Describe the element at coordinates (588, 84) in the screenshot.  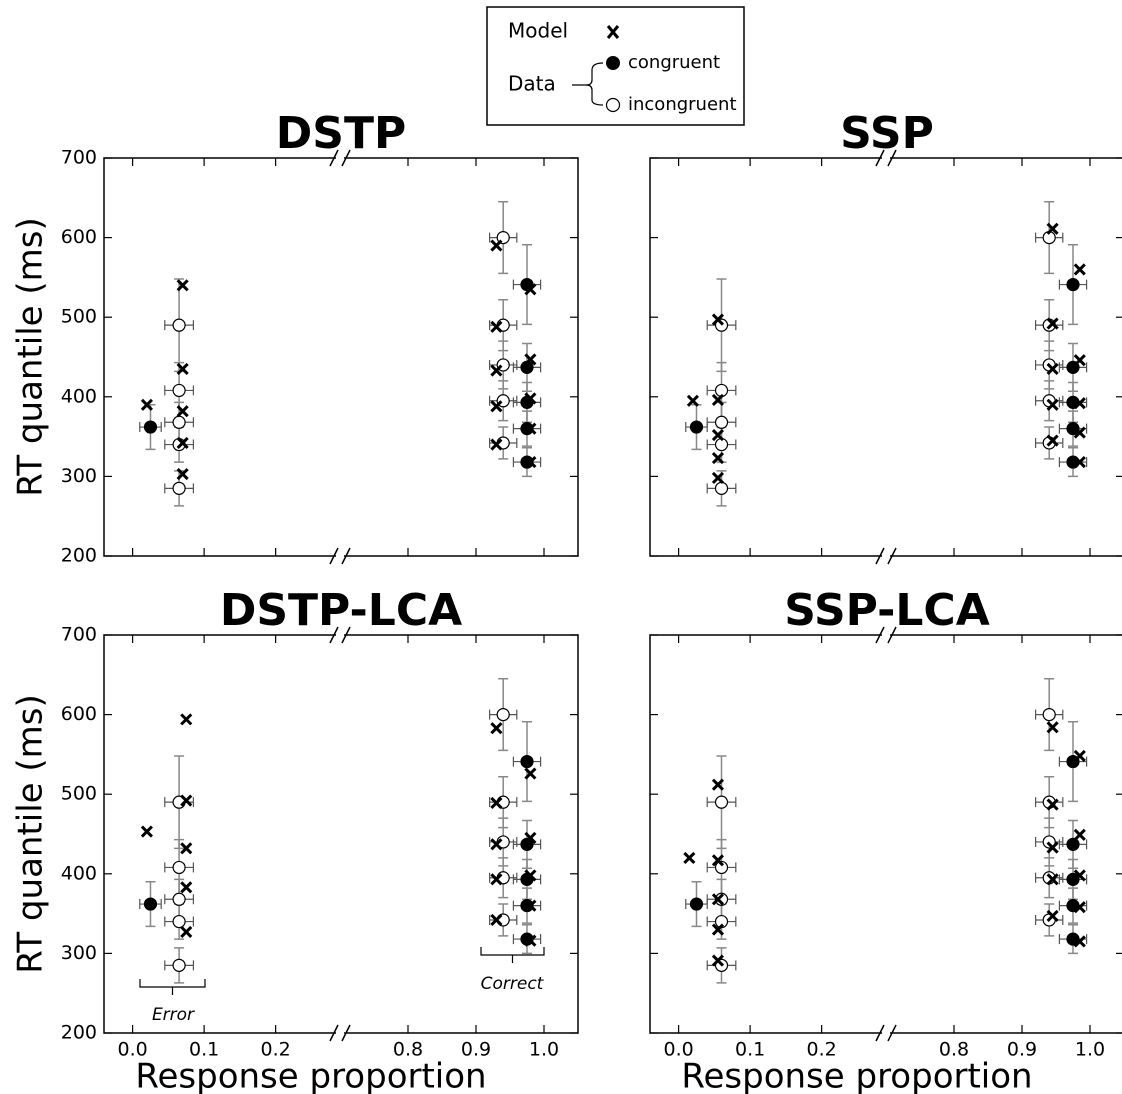
I see `legend-brace` at that location.